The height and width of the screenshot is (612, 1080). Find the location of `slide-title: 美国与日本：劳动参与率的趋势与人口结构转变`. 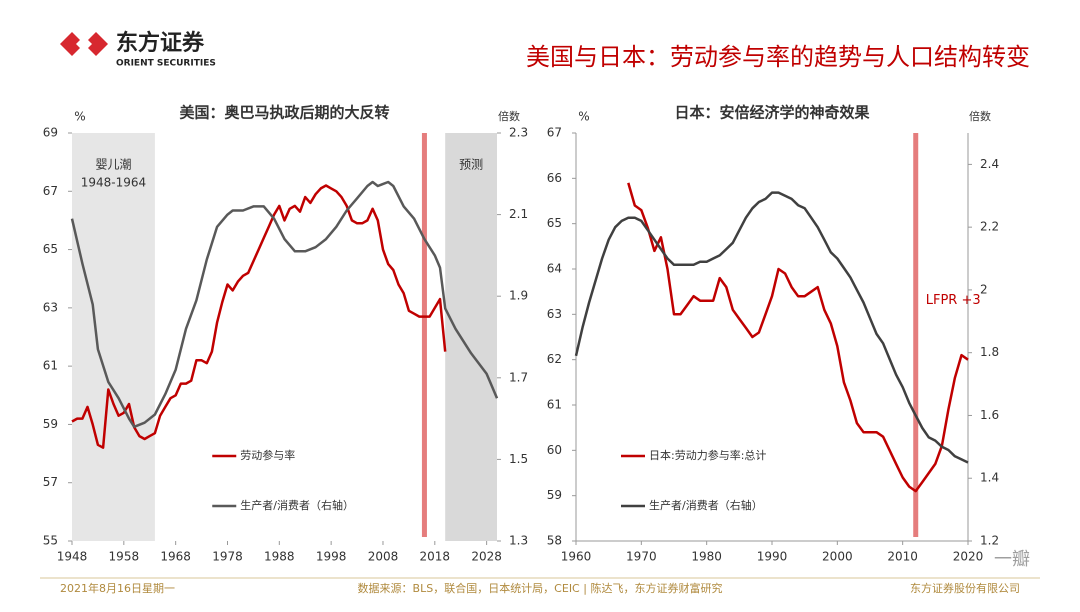

slide-title: 美国与日本：劳动参与率的趋势与人口结构转变 is located at coordinates (778, 57).